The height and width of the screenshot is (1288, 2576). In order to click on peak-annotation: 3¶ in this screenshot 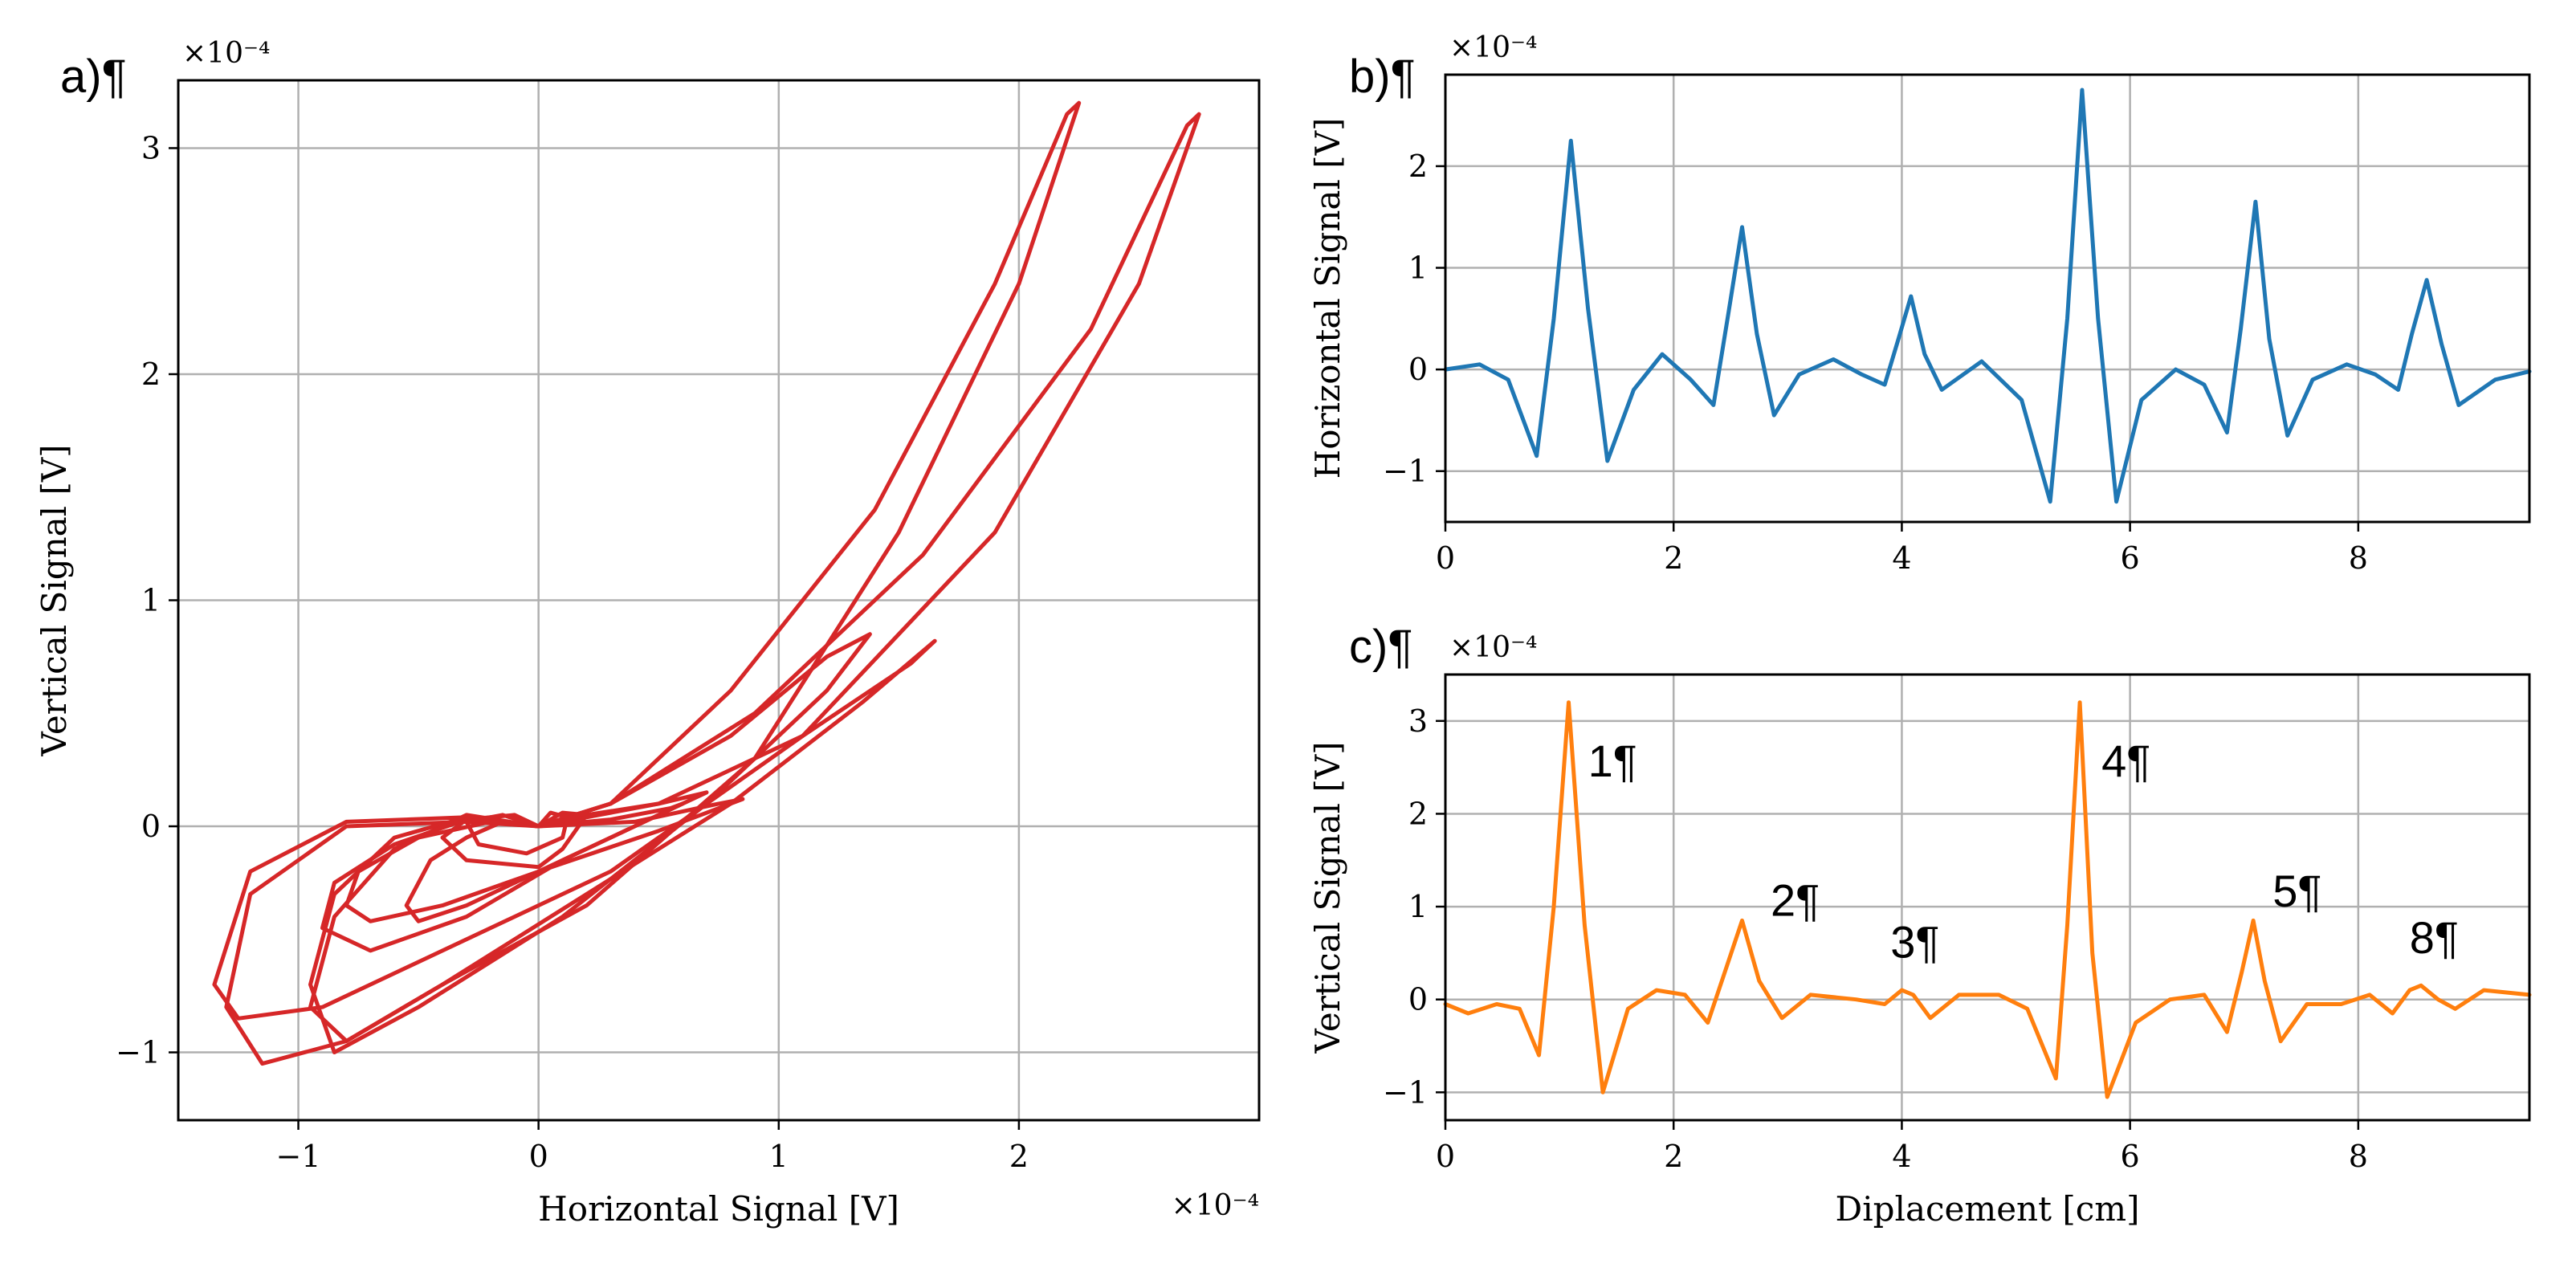, I will do `click(1914, 942)`.